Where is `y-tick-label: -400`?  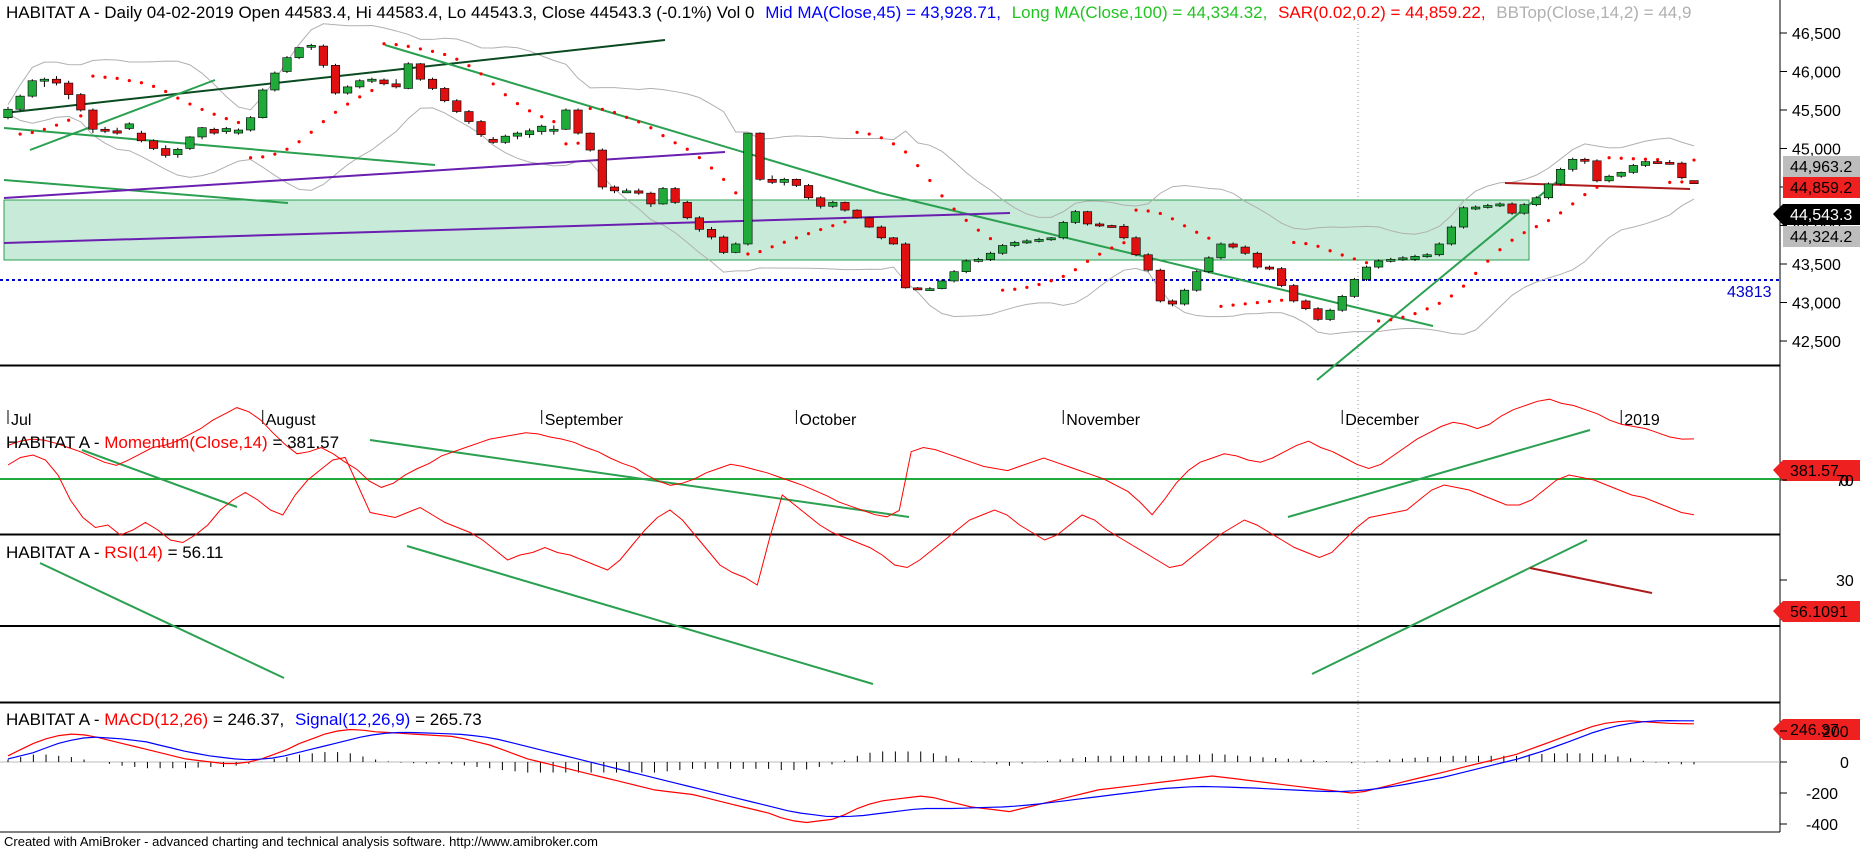
y-tick-label: -400 is located at coordinates (1822, 825).